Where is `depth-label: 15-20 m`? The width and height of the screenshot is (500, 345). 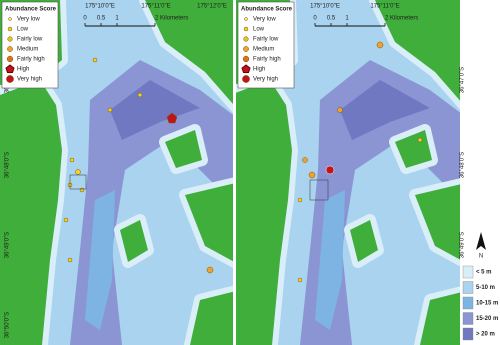
depth-label: 15-20 m is located at coordinates (487, 319).